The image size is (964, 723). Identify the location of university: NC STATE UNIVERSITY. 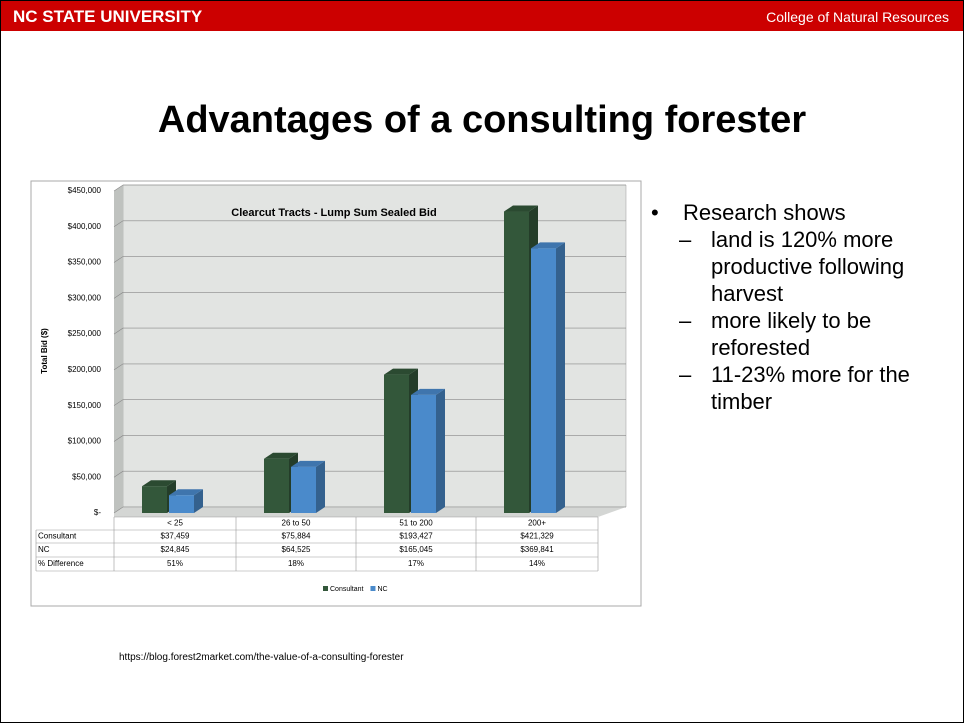
(108, 16).